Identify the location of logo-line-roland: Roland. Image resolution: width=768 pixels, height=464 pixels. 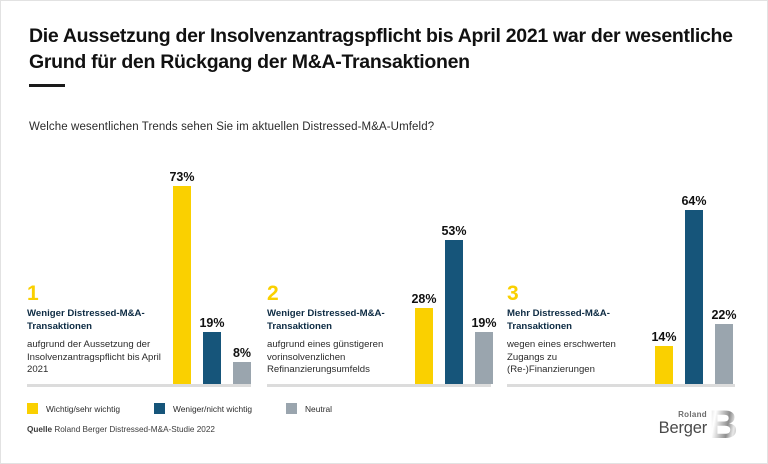
(692, 414).